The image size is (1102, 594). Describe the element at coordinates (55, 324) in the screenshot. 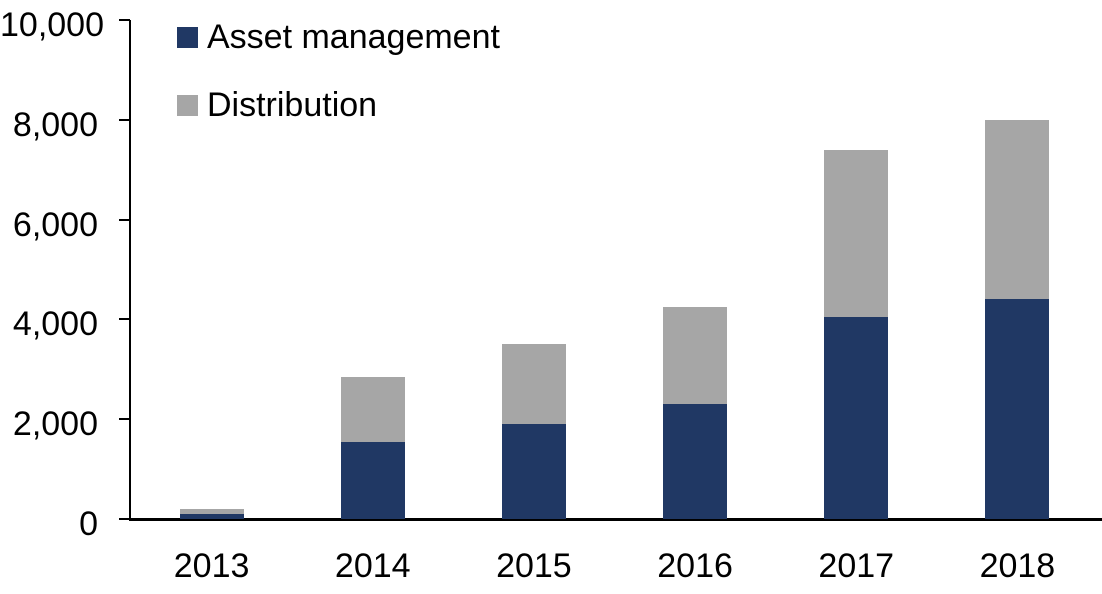

I see `y-axis-tick-label: 4,000` at that location.